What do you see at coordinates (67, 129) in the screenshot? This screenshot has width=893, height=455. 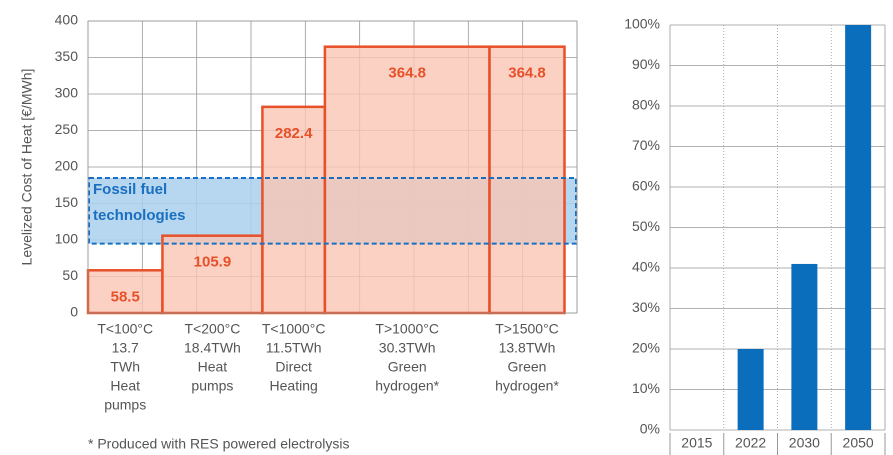 I see `y-tick-label: 250` at bounding box center [67, 129].